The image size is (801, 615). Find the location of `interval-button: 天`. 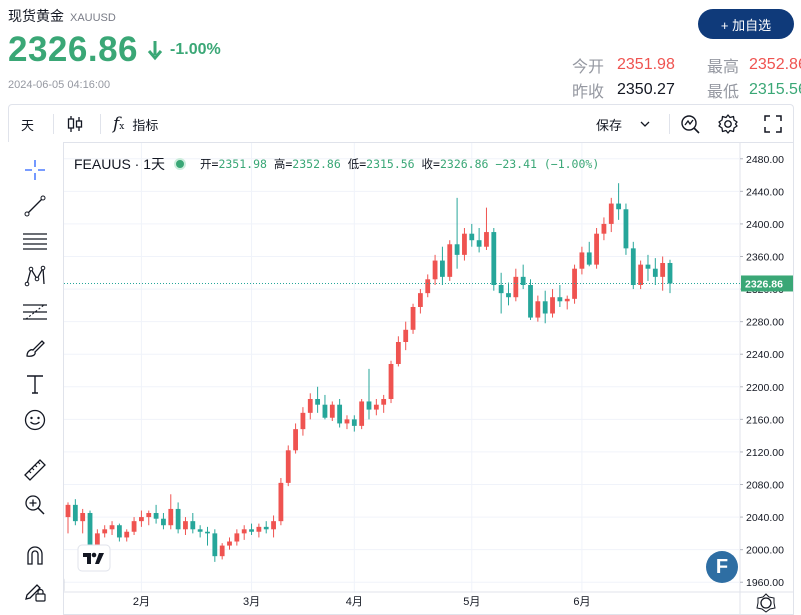

interval-button: 天 is located at coordinates (28, 125).